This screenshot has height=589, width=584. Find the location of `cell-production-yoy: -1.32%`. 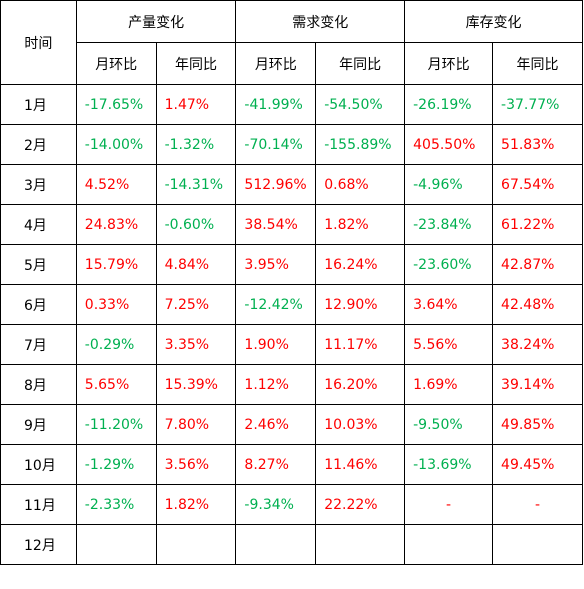

cell-production-yoy: -1.32% is located at coordinates (196, 144).